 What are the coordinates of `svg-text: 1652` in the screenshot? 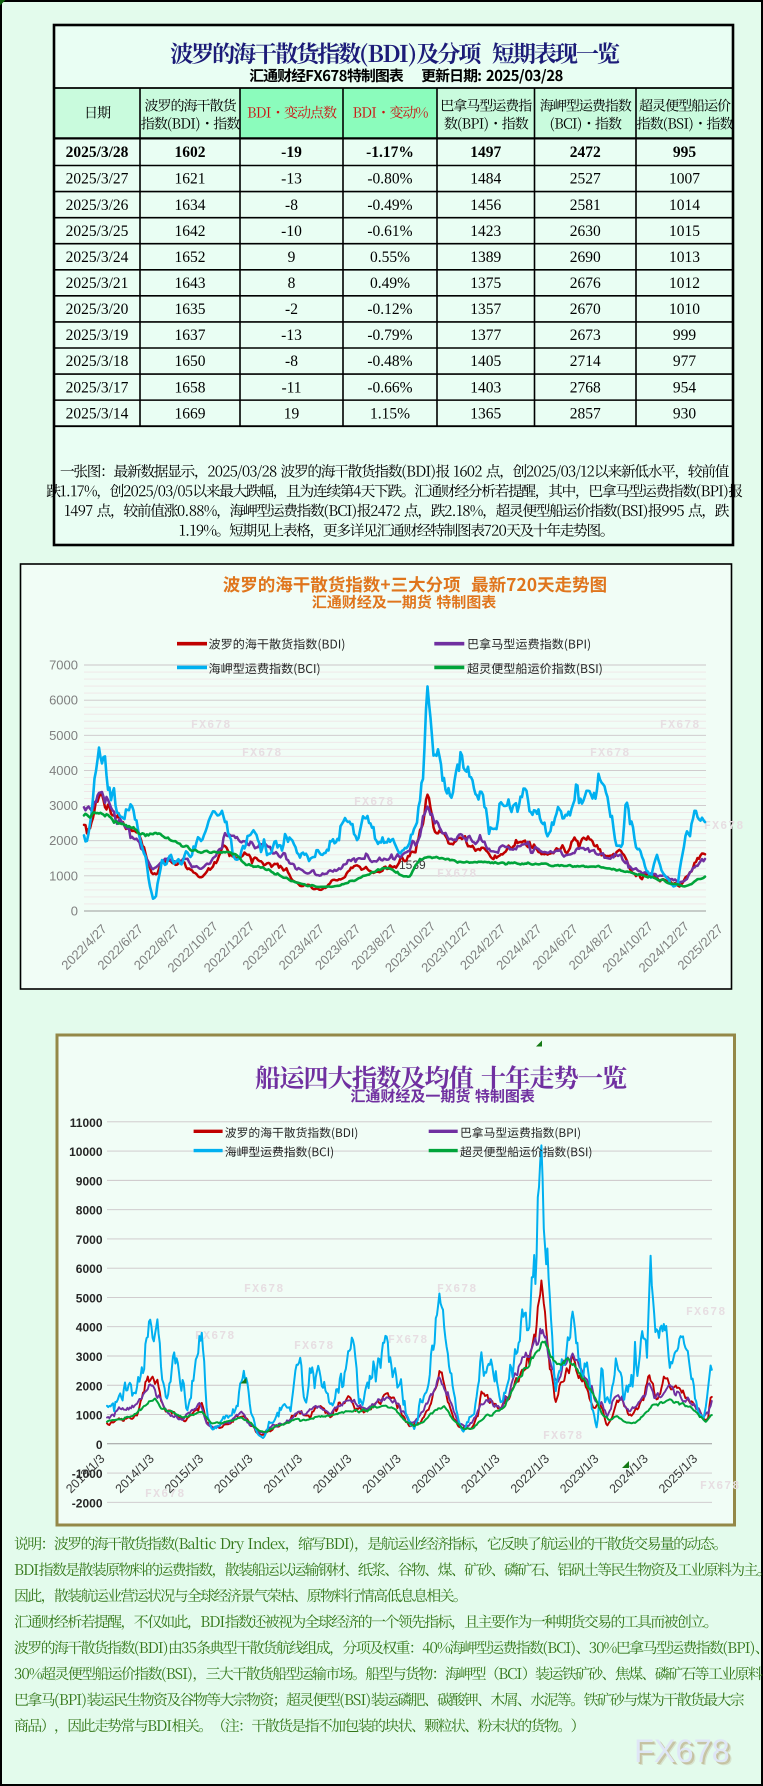 It's located at (190, 257).